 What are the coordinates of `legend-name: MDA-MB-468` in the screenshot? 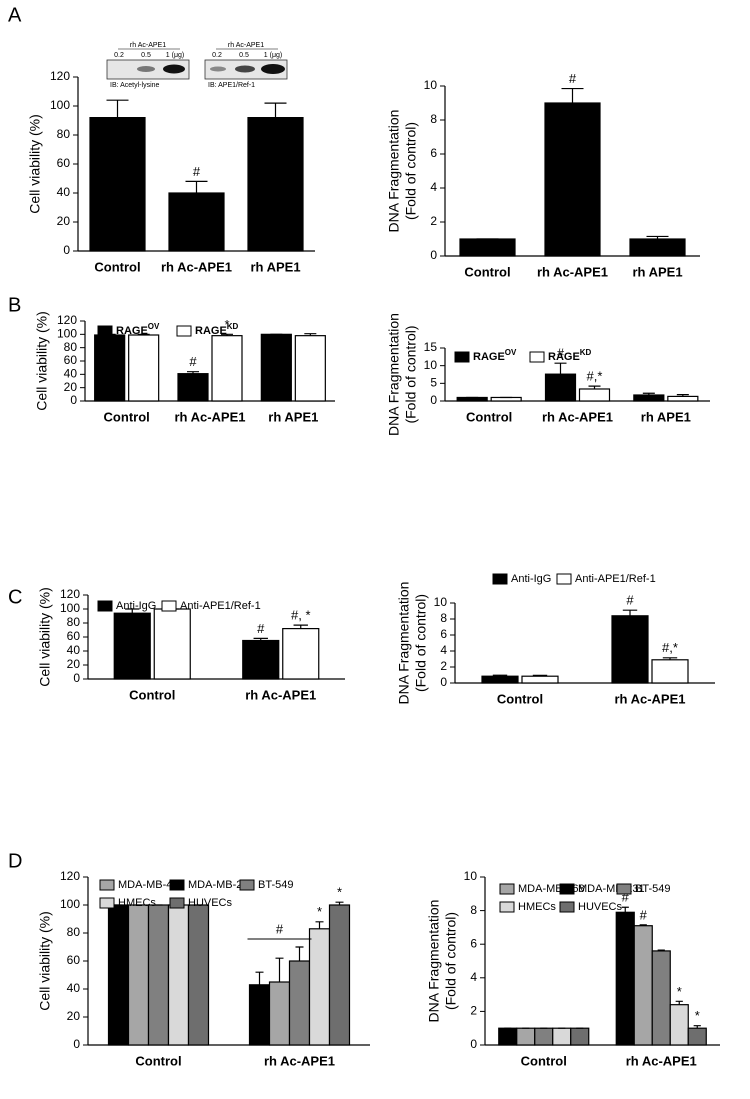 It's located at (551, 889).